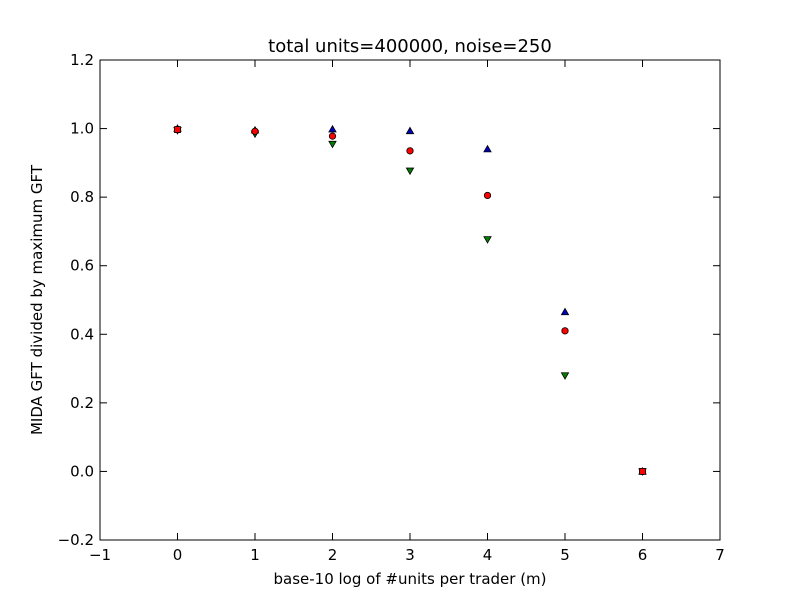 The image size is (800, 600). Describe the element at coordinates (565, 555) in the screenshot. I see `x-tick-label: 5` at that location.